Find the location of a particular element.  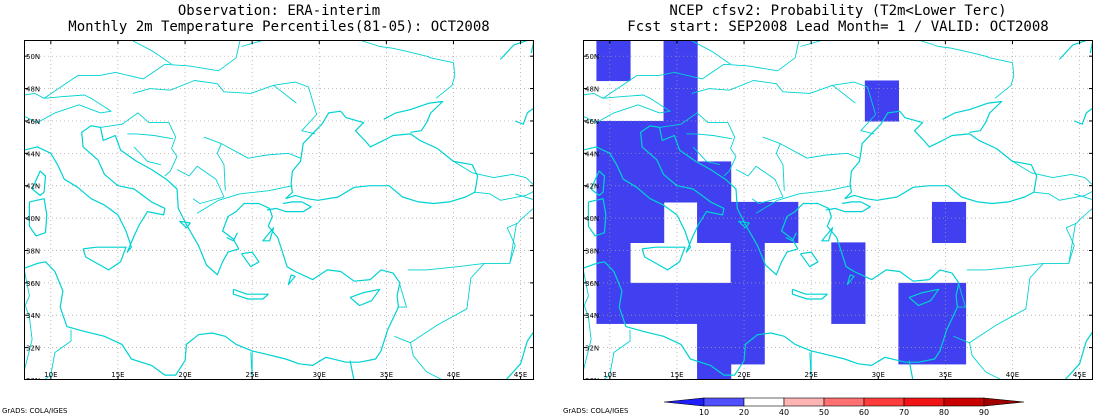

colorbar-label: 50 is located at coordinates (824, 412).